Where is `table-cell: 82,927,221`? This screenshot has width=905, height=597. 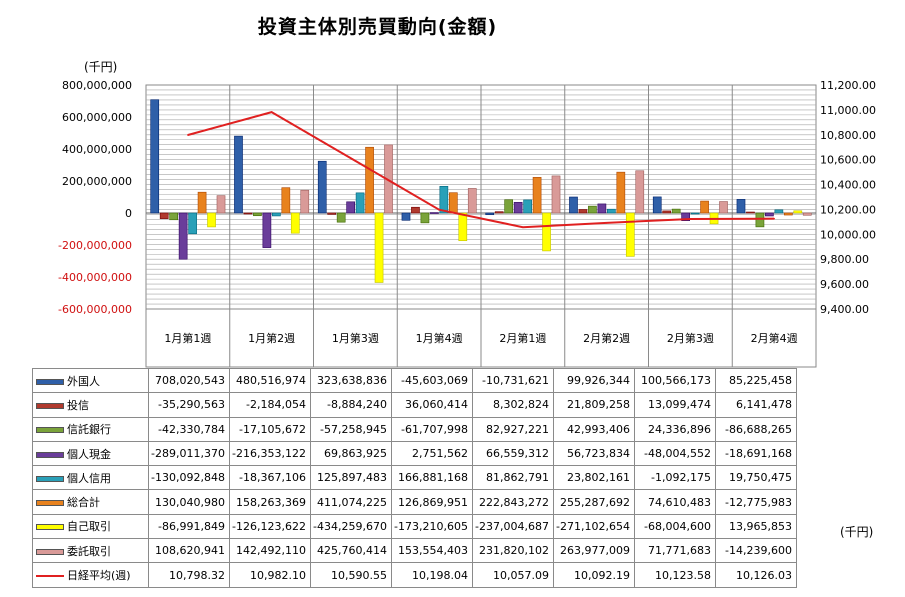 table-cell: 82,927,221 is located at coordinates (513, 429).